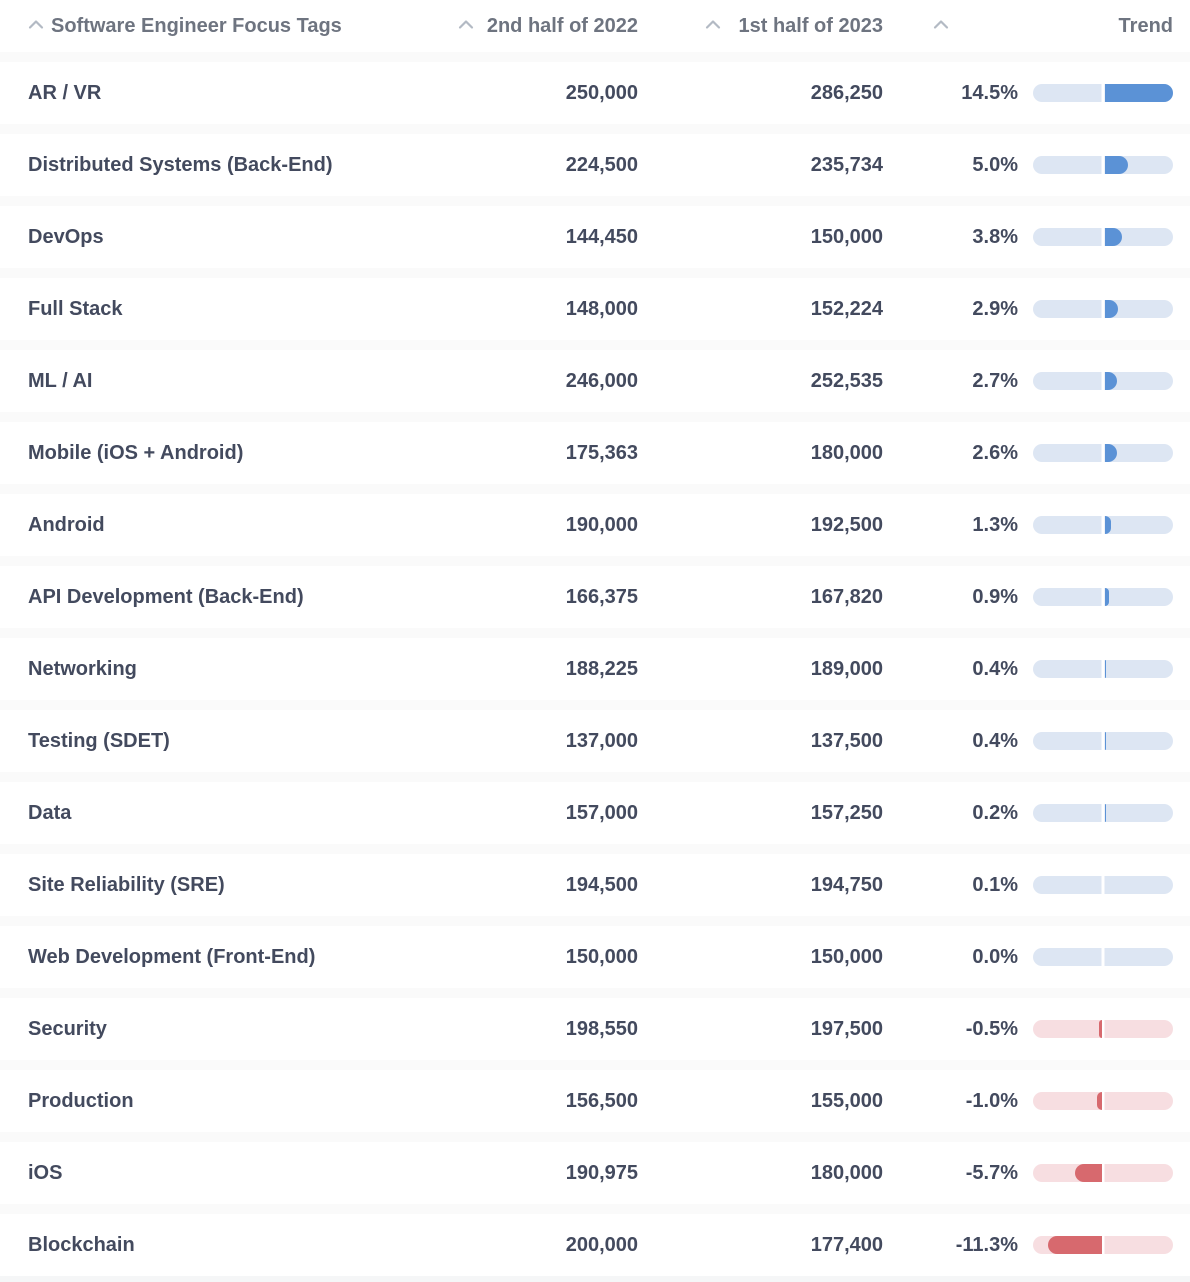  I want to click on focus-tag-label: AR / VR, so click(65, 92).